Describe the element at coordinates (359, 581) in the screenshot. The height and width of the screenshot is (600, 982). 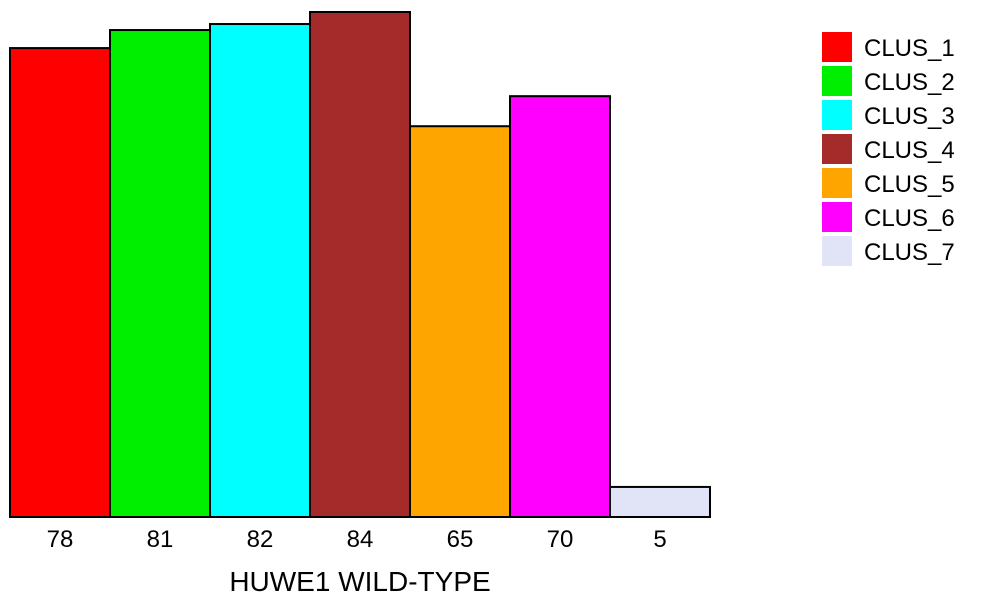
I see `x-axis-title: HUWE1 WILD-TYPE` at that location.